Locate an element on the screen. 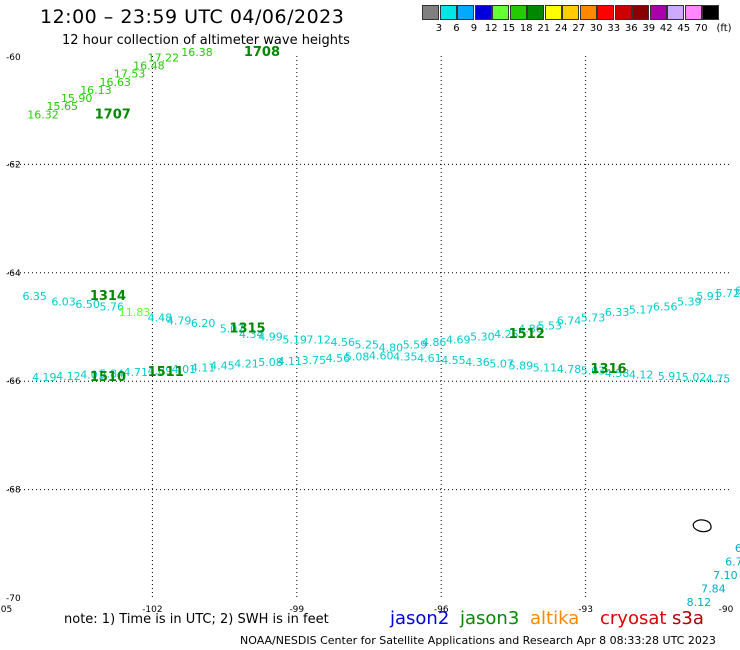 This screenshot has height=650, width=740. legend-label: 12 is located at coordinates (491, 28).